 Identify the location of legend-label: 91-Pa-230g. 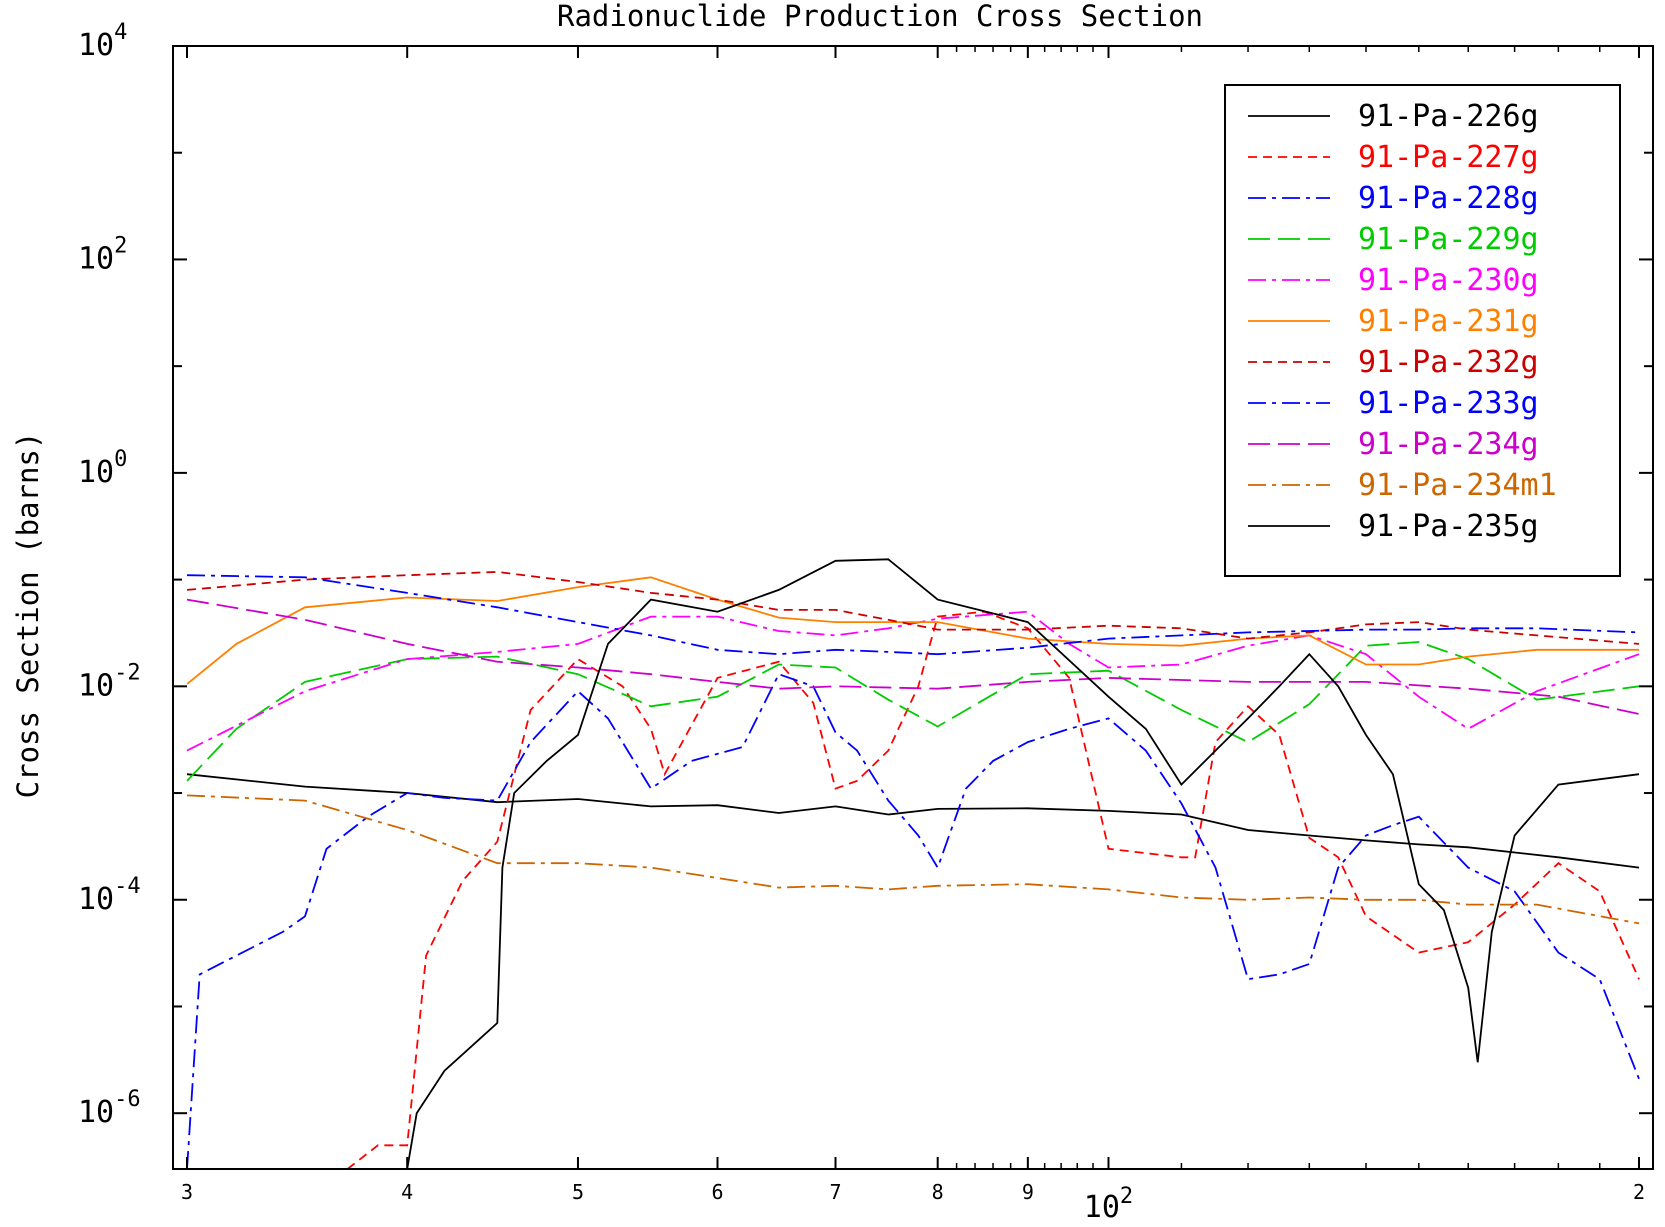
(1448, 280).